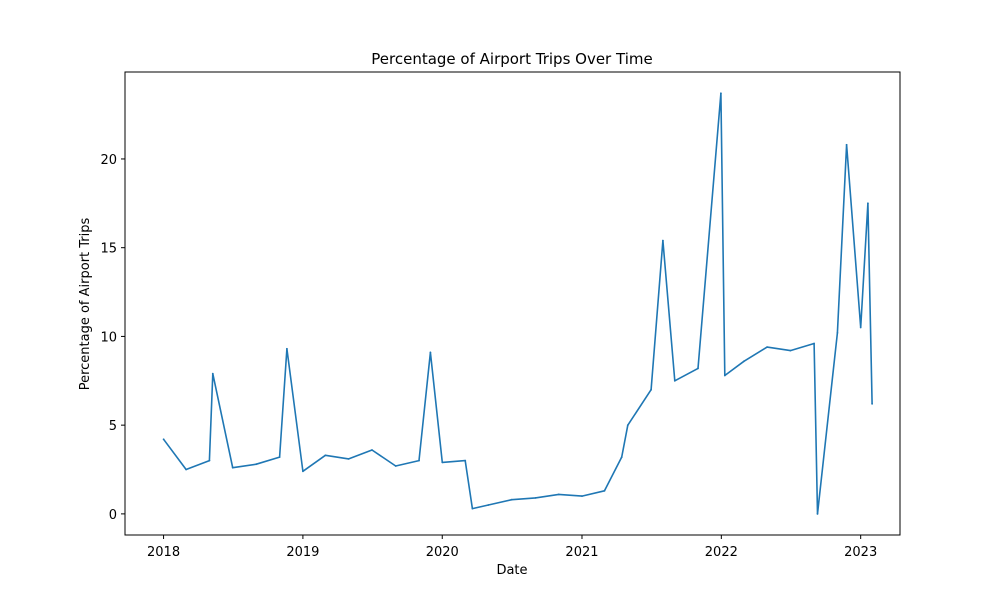 The height and width of the screenshot is (600, 1000). I want to click on y-tick-label: 5, so click(113, 426).